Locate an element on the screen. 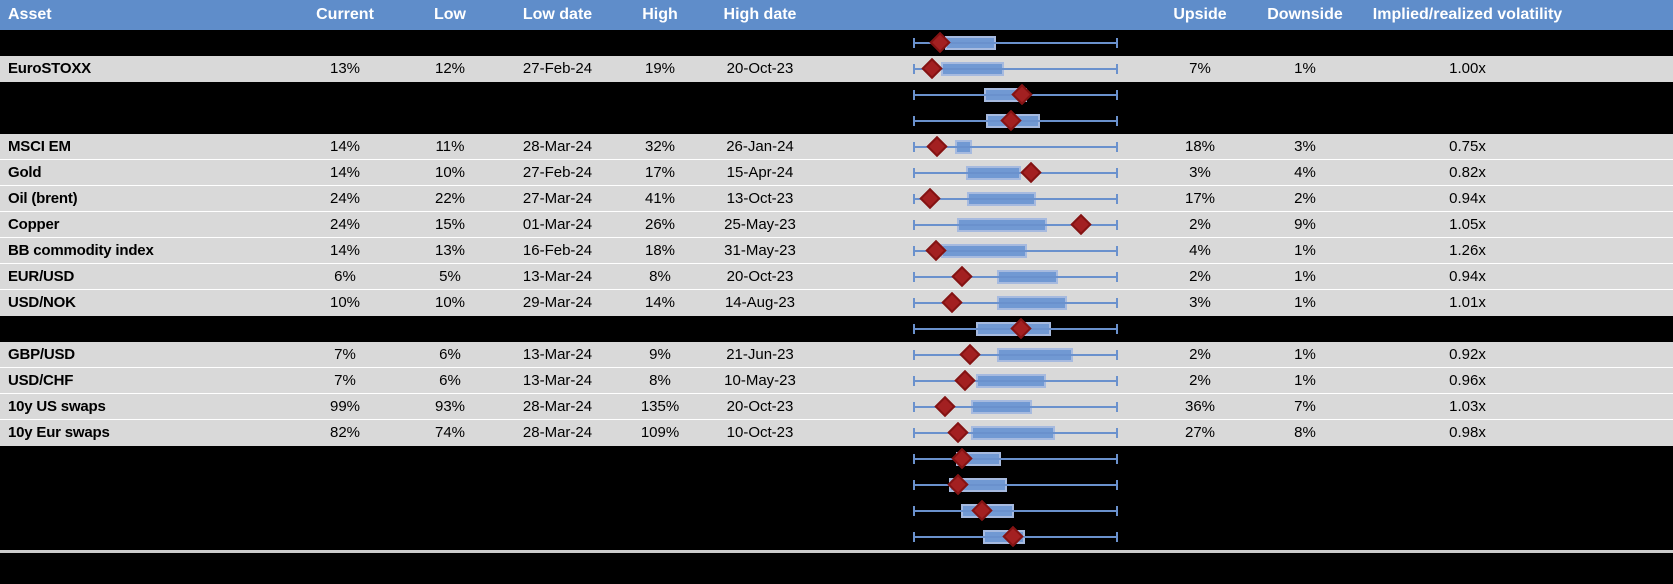  high-cell: 109% is located at coordinates (660, 432).